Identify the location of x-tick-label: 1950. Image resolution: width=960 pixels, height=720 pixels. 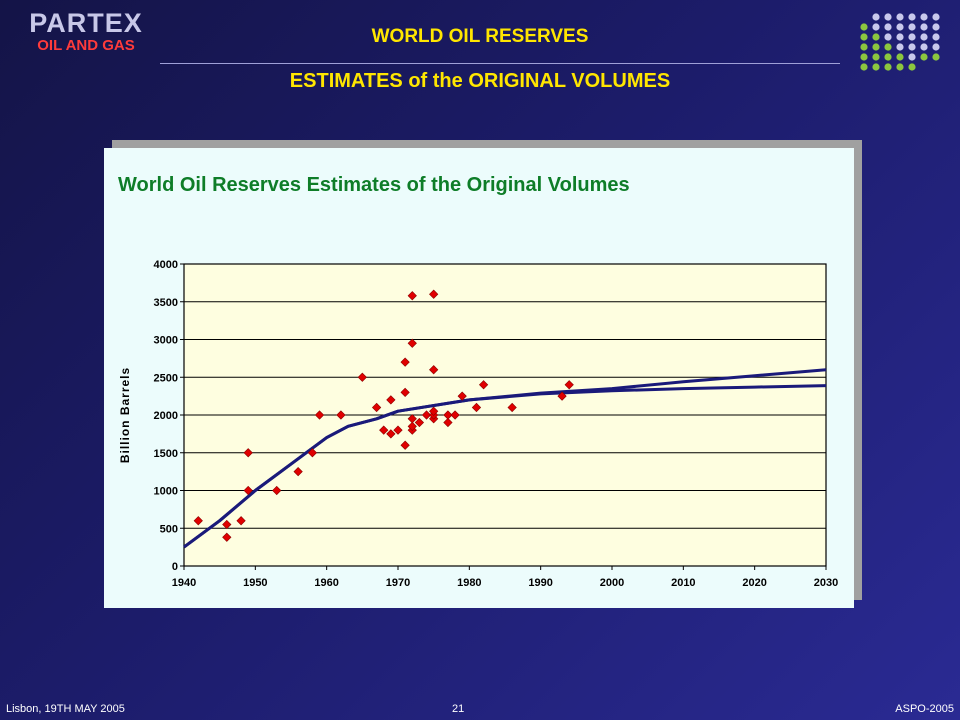
(255, 583).